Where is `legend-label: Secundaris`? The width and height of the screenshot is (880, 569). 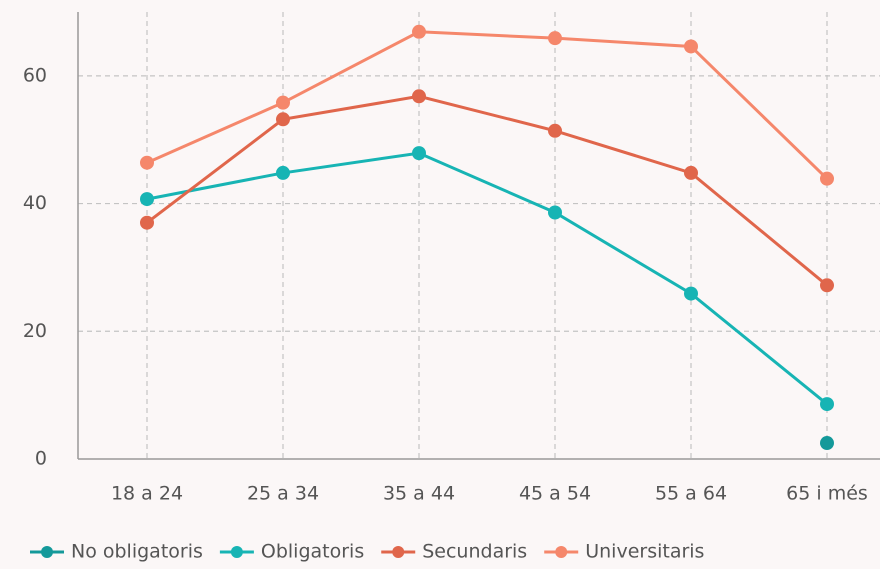 legend-label: Secundaris is located at coordinates (474, 552).